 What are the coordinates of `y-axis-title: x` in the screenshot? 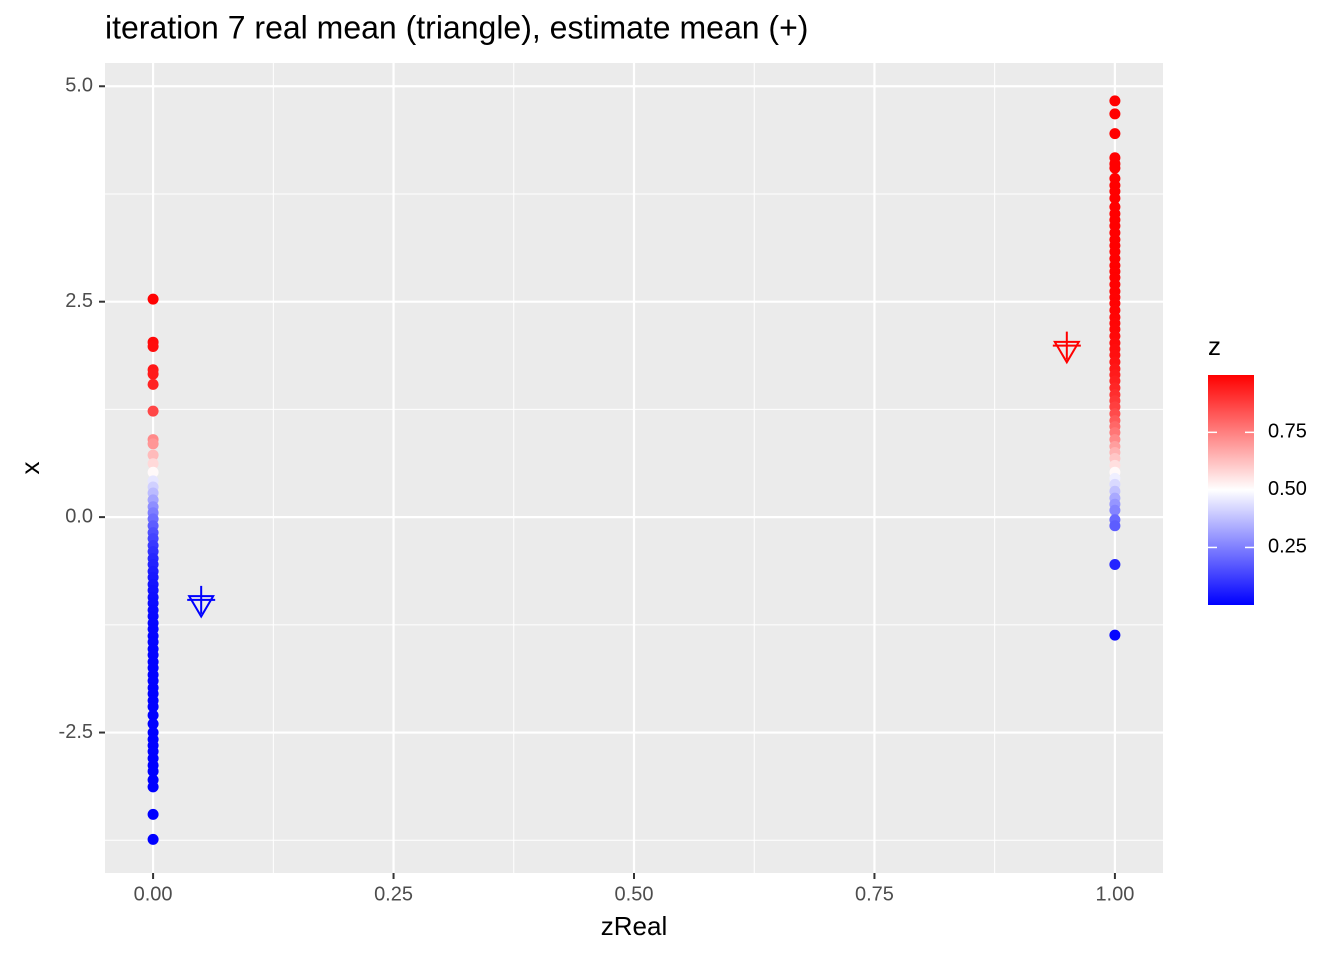 It's located at (30, 468).